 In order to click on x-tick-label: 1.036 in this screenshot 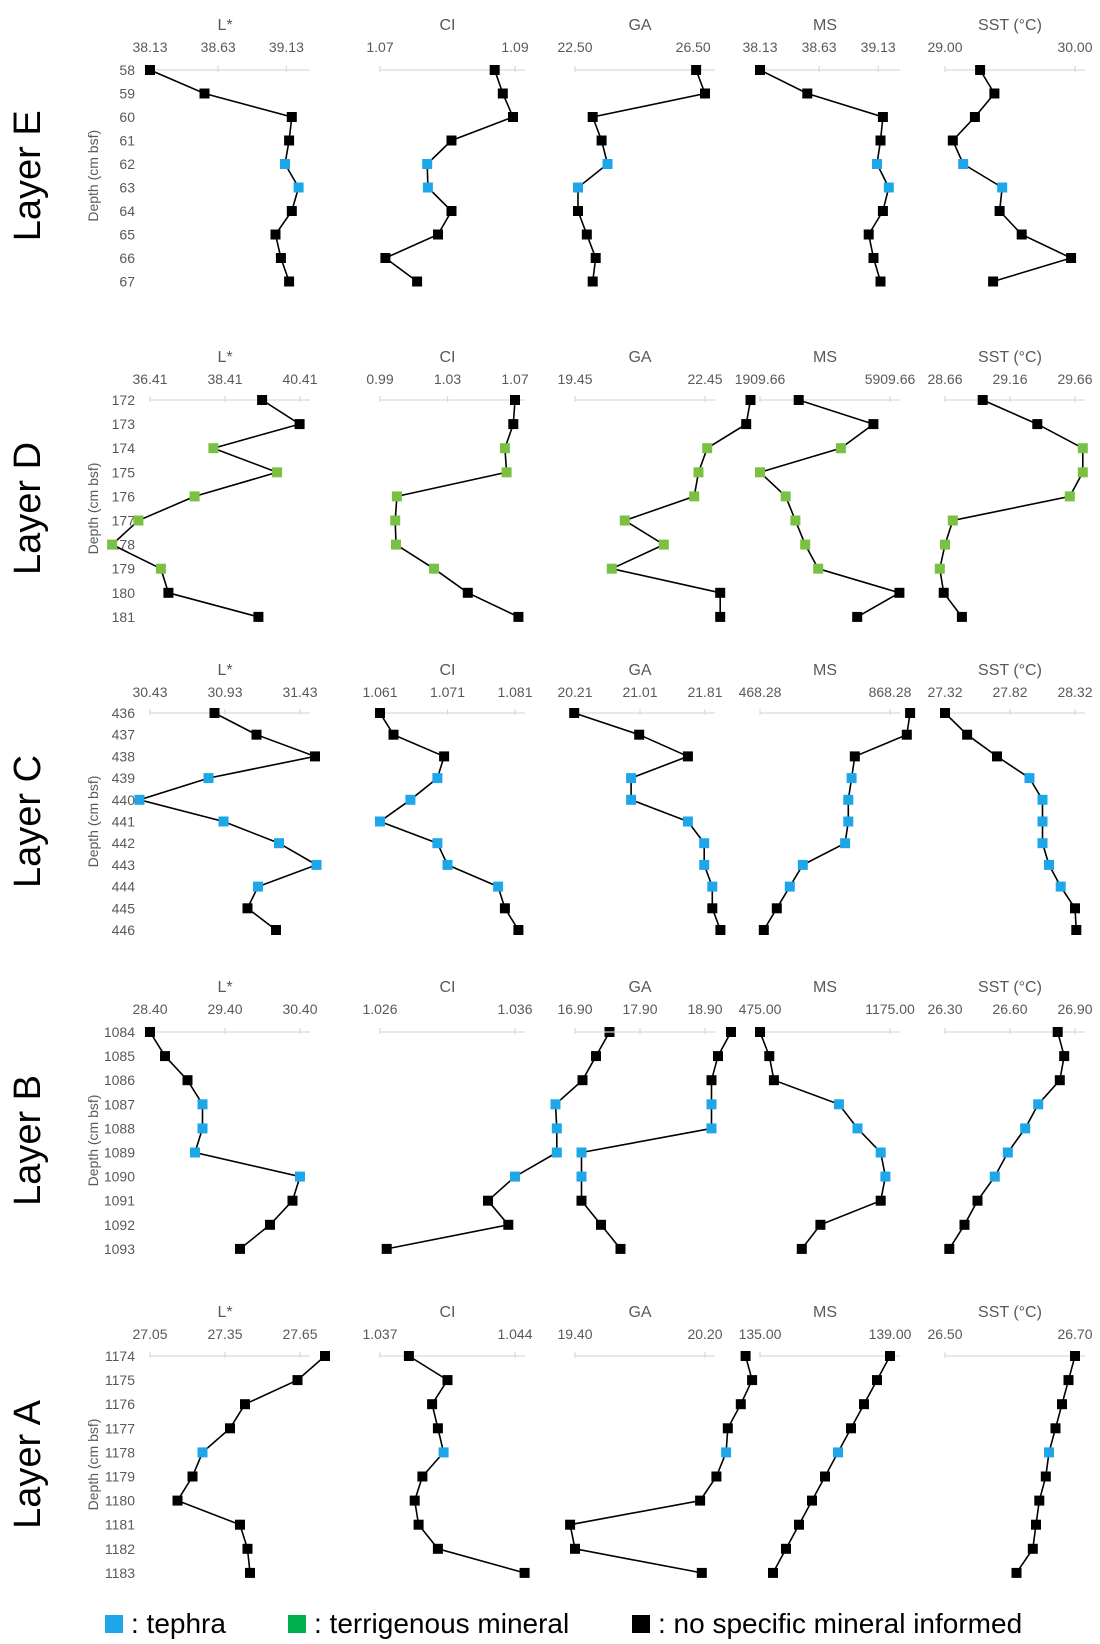, I will do `click(514, 1009)`.